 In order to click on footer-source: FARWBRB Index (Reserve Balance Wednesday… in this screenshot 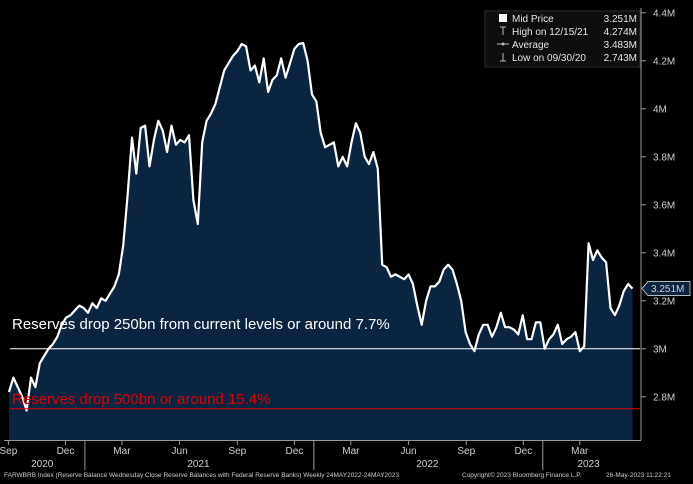, I will do `click(202, 475)`.